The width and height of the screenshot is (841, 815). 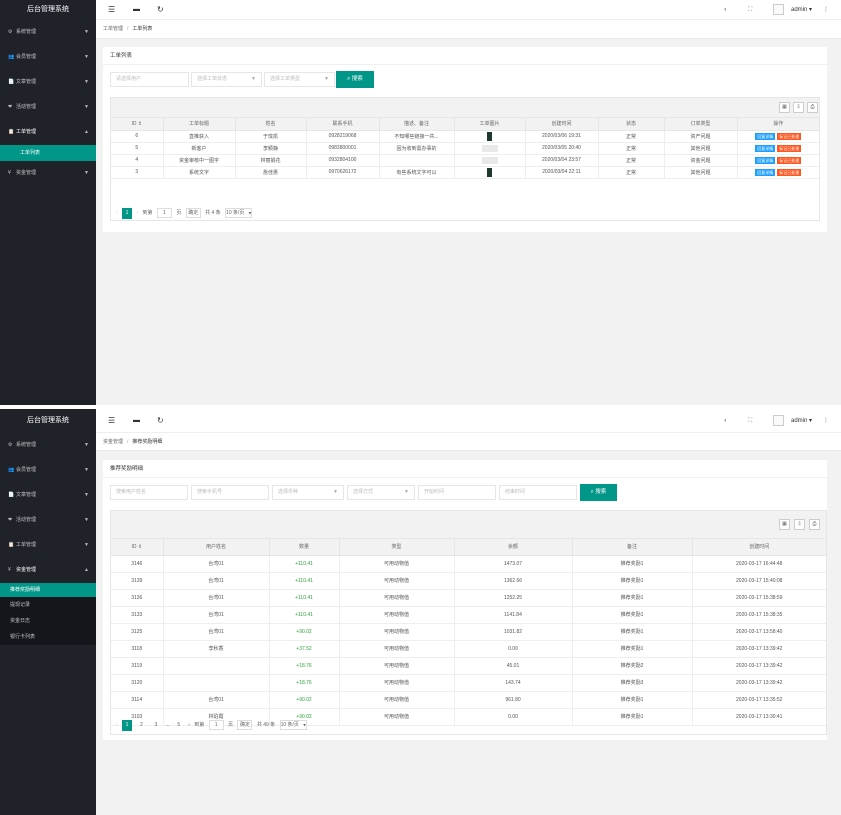 What do you see at coordinates (156, 724) in the screenshot?
I see `page-number: 3` at bounding box center [156, 724].